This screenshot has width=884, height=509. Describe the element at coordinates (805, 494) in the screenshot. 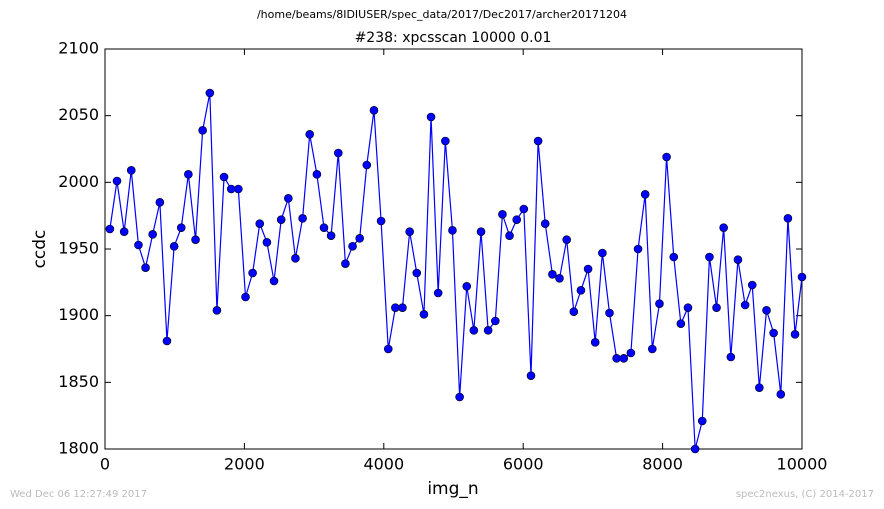

I see `credit: spec2nexus, (C) 2014-2017` at that location.